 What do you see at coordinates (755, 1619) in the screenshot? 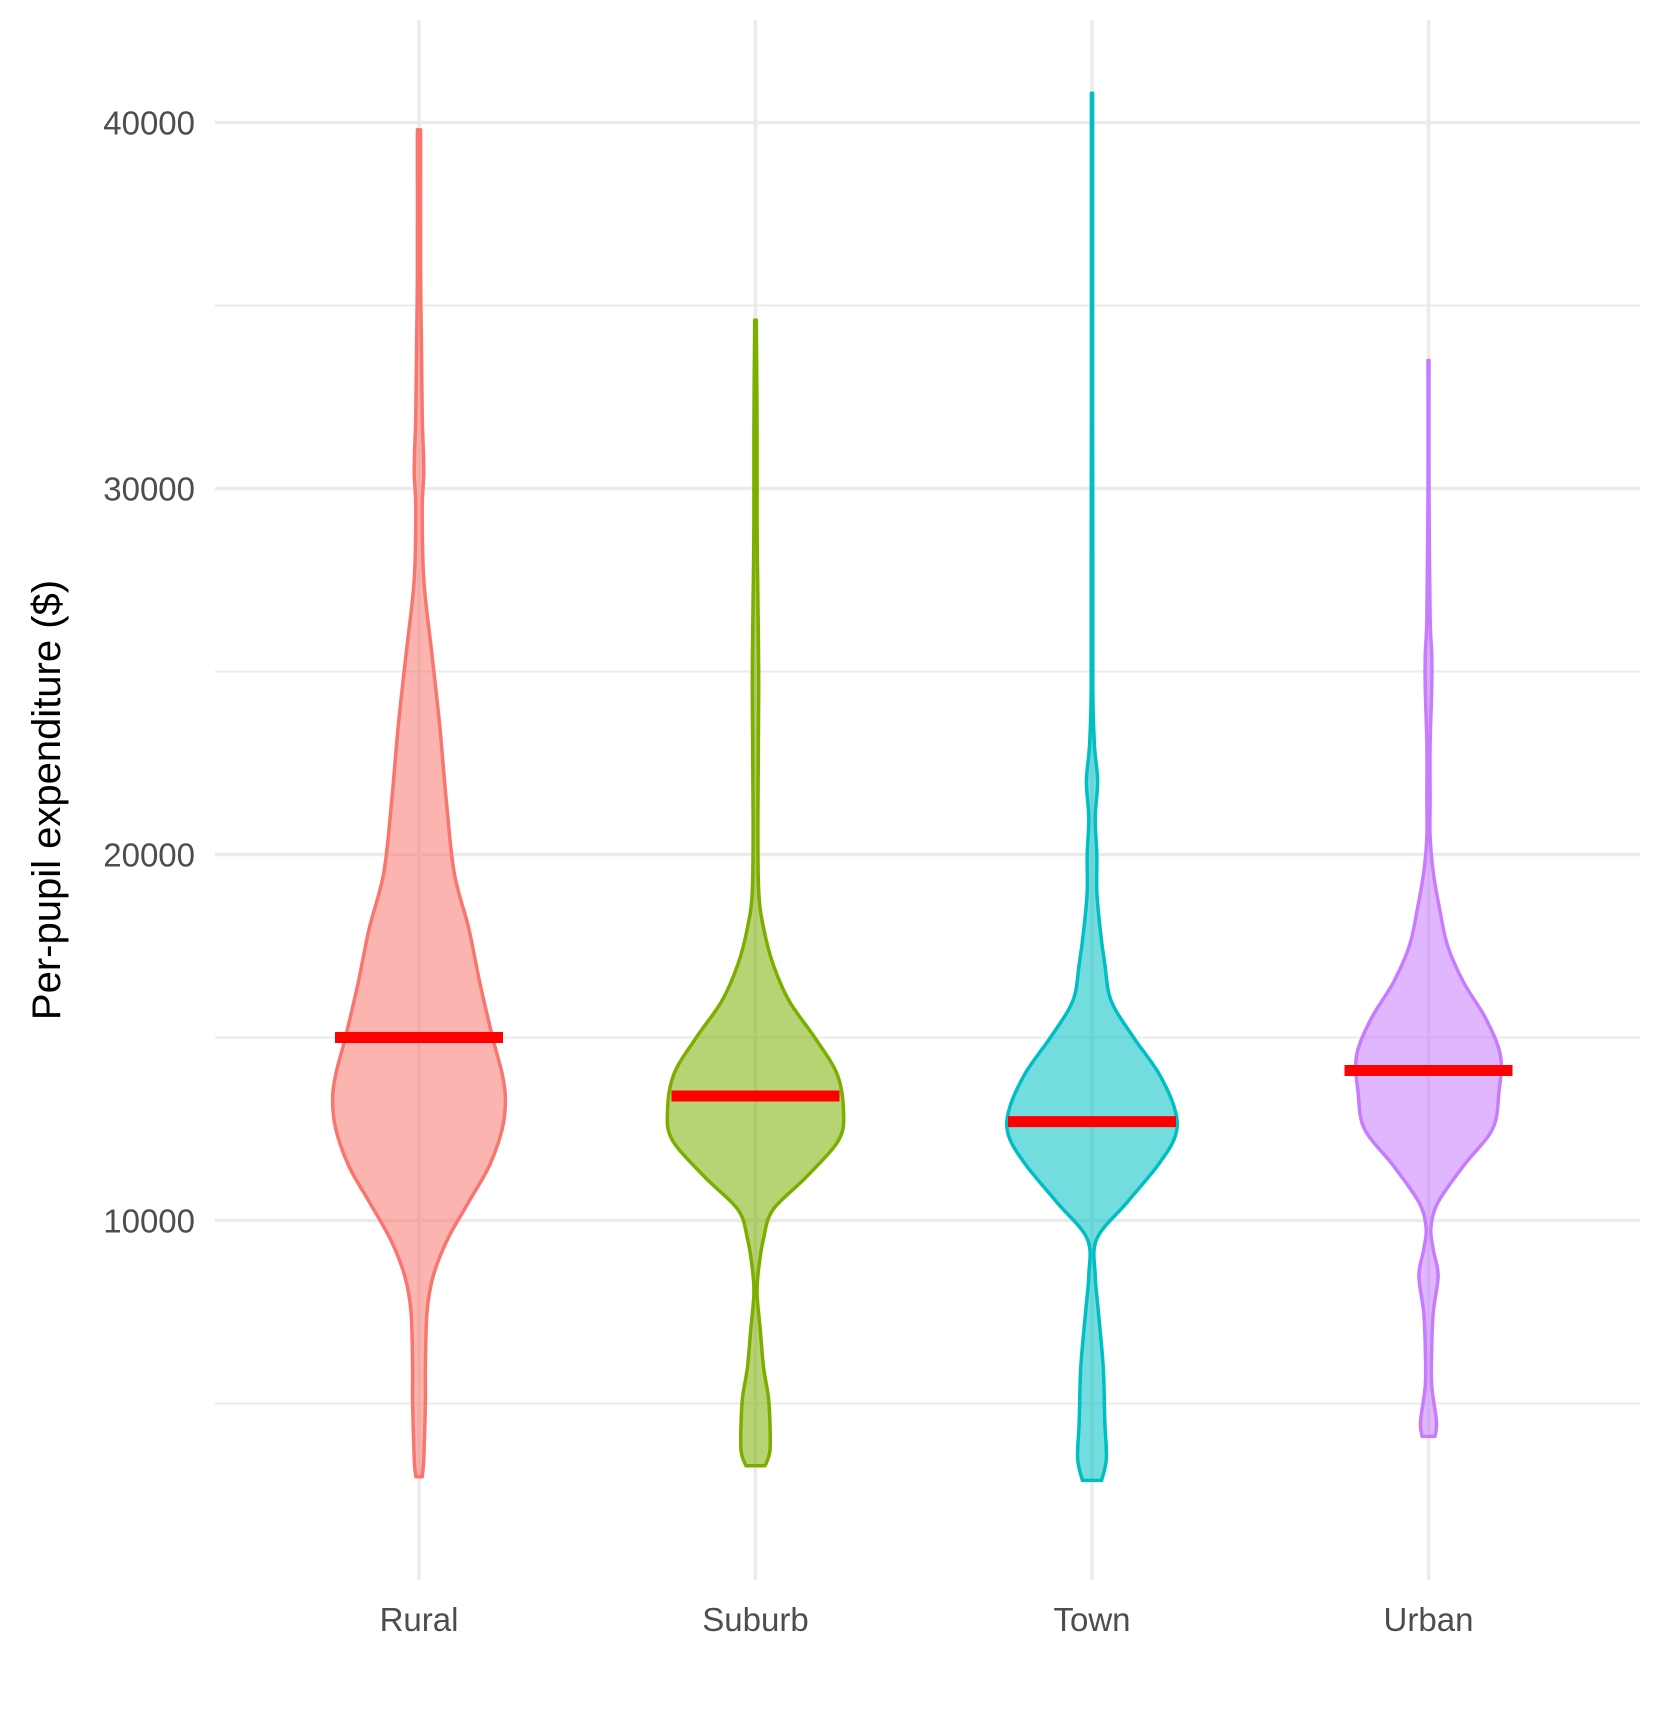
I see `x-tick-label-suburb: Suburb` at bounding box center [755, 1619].